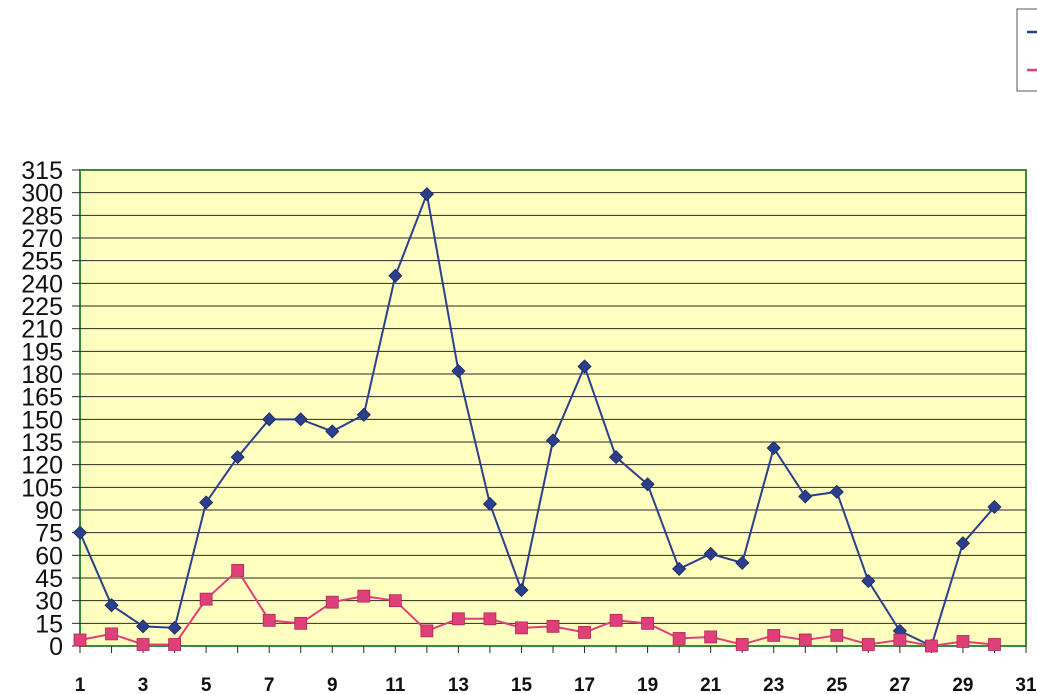  Describe the element at coordinates (42, 420) in the screenshot. I see `y-tick-label: 150` at that location.